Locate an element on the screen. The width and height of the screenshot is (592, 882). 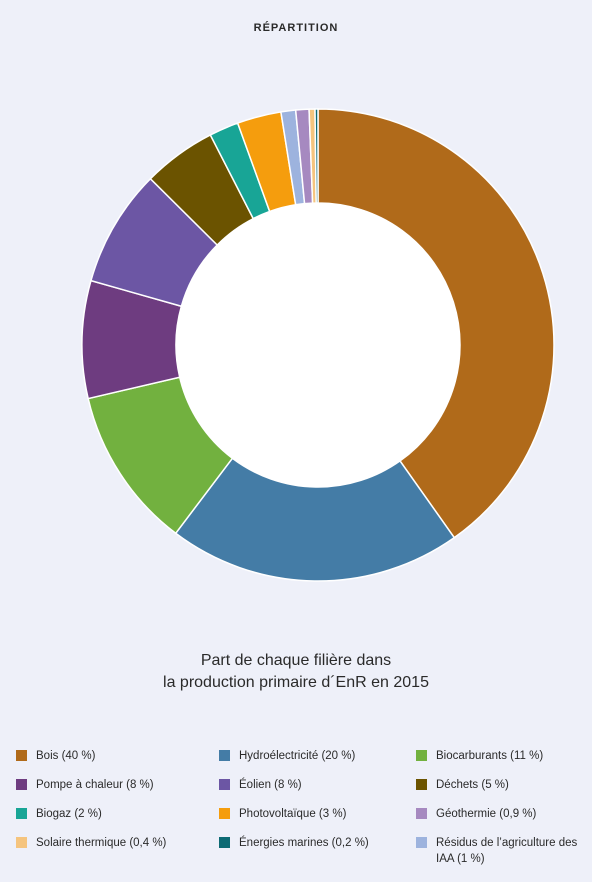
legend-label: Bois (40 %) is located at coordinates (66, 756).